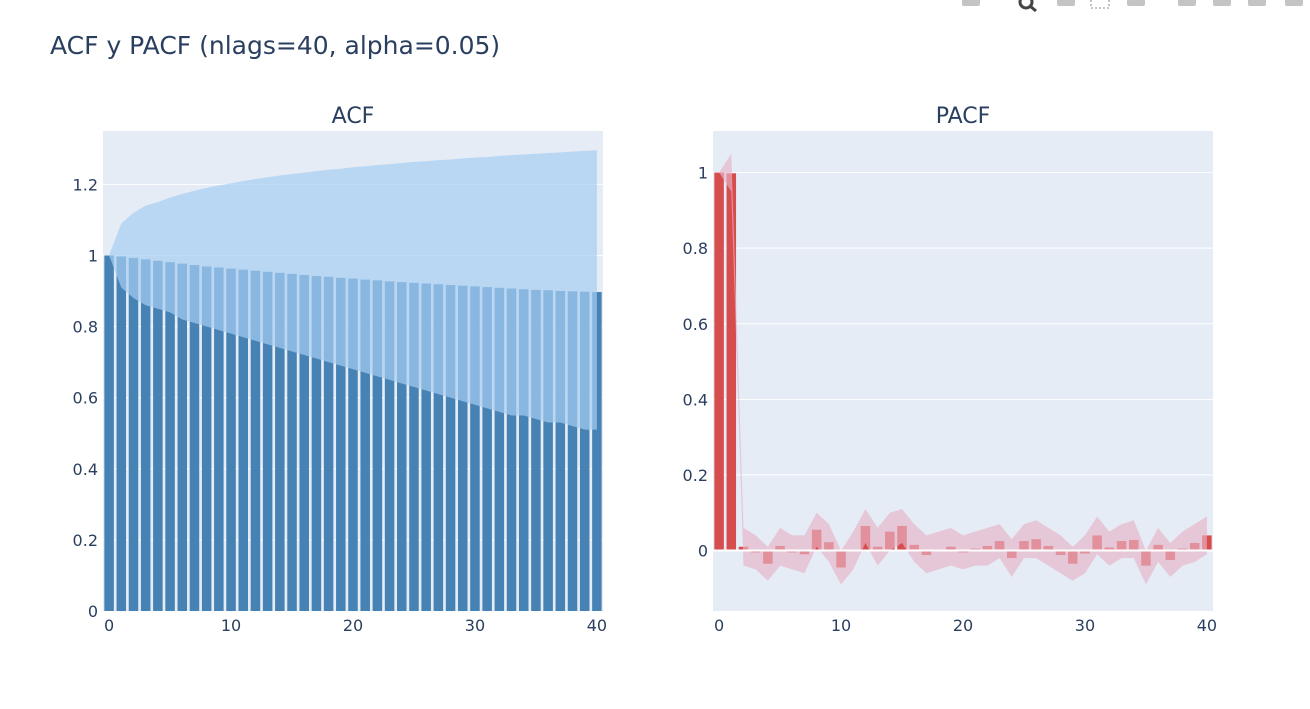 The width and height of the screenshot is (1310, 709). Describe the element at coordinates (841, 625) in the screenshot. I see `pacf-xtick-label: 10` at that location.